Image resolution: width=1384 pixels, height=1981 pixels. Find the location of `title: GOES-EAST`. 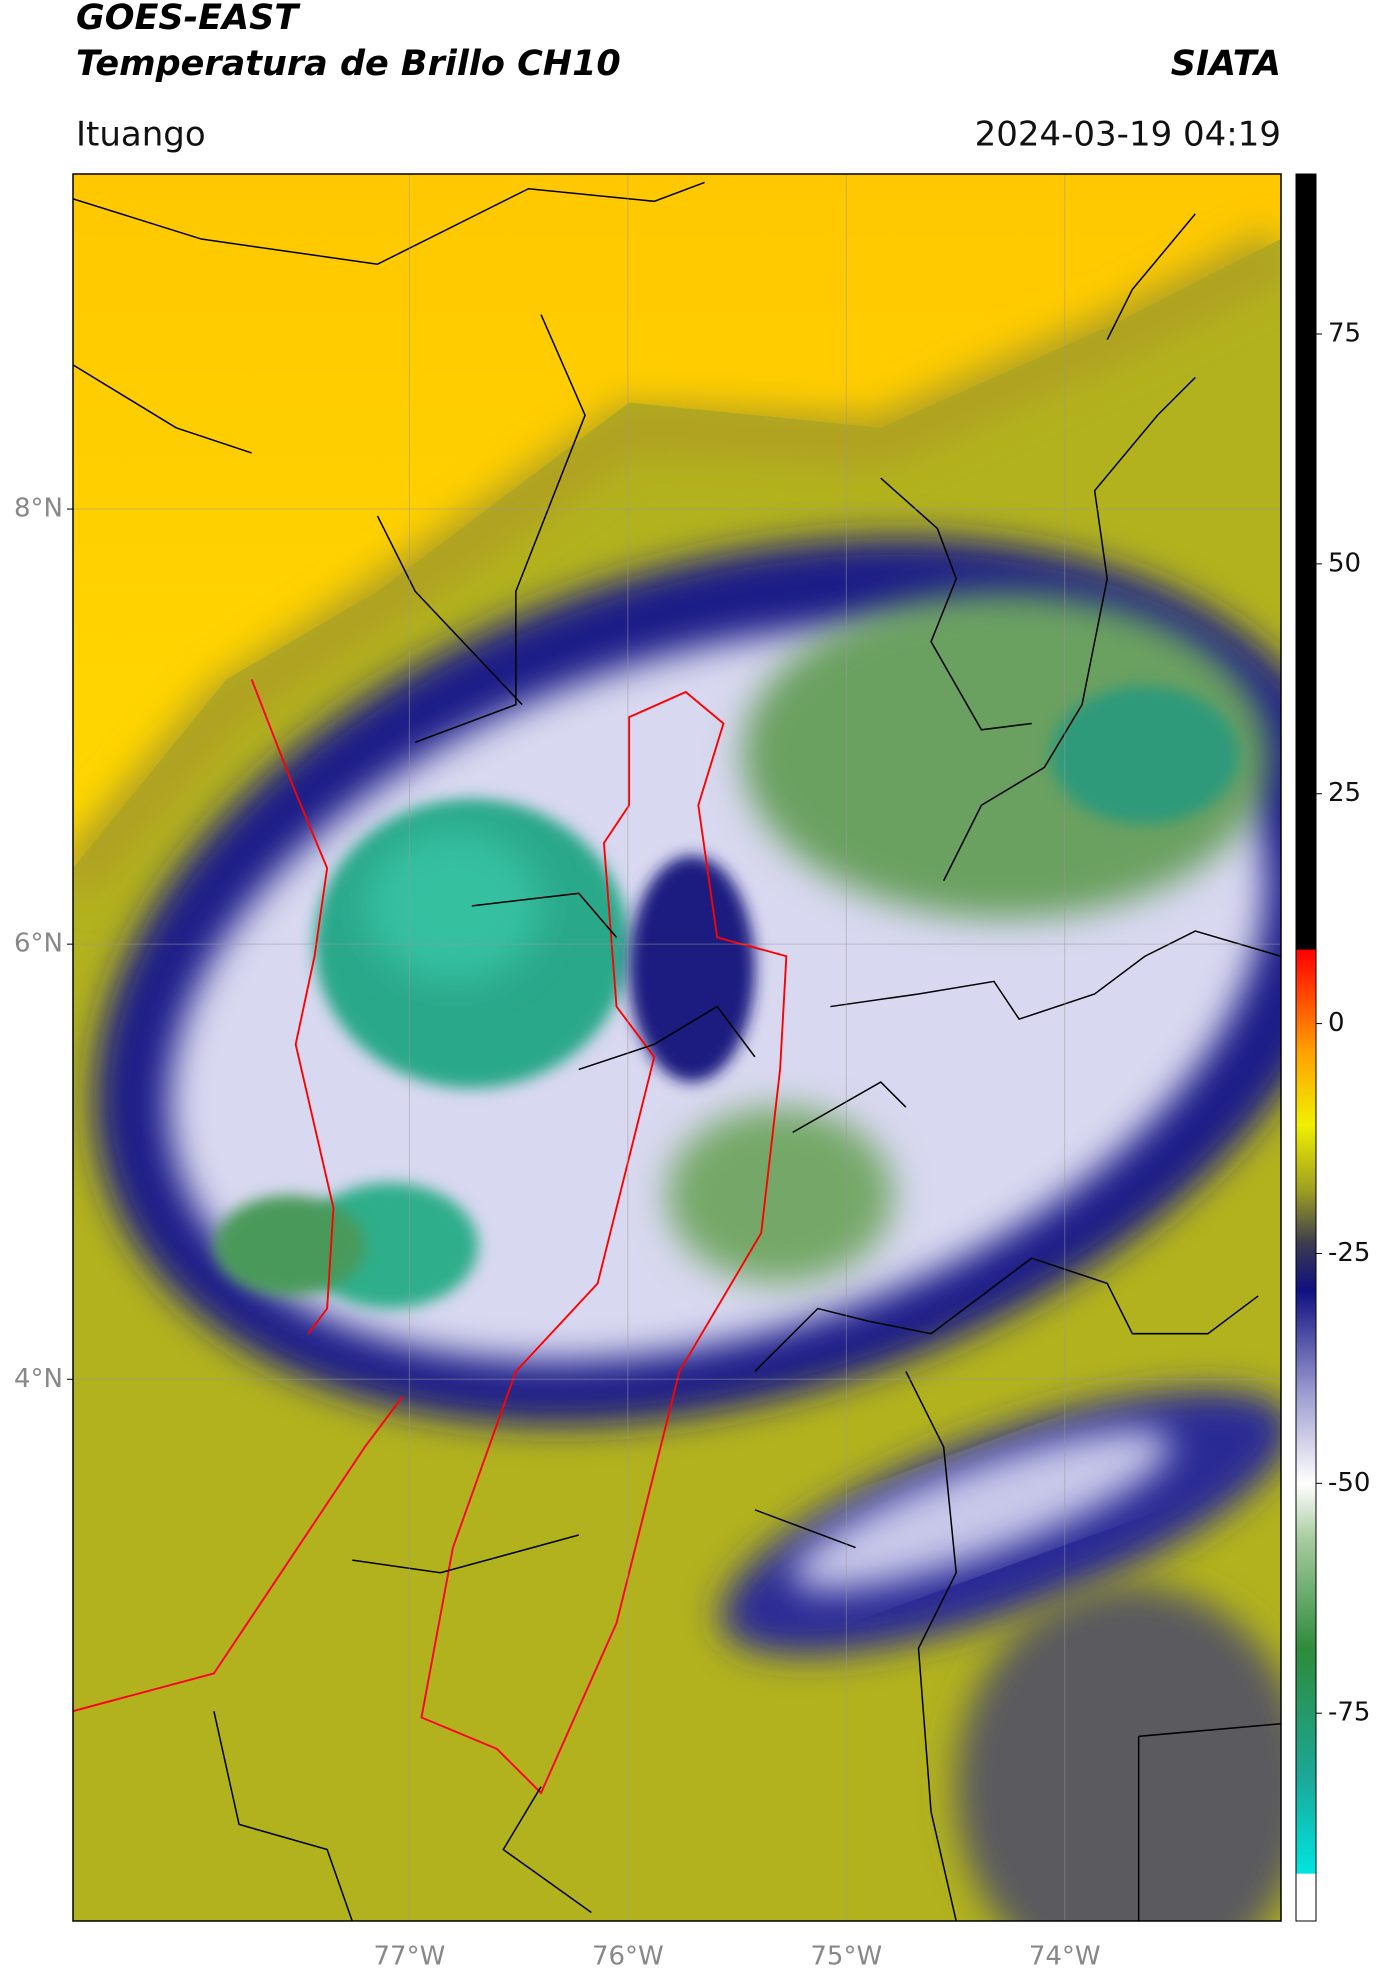

title: GOES-EAST is located at coordinates (188, 19).